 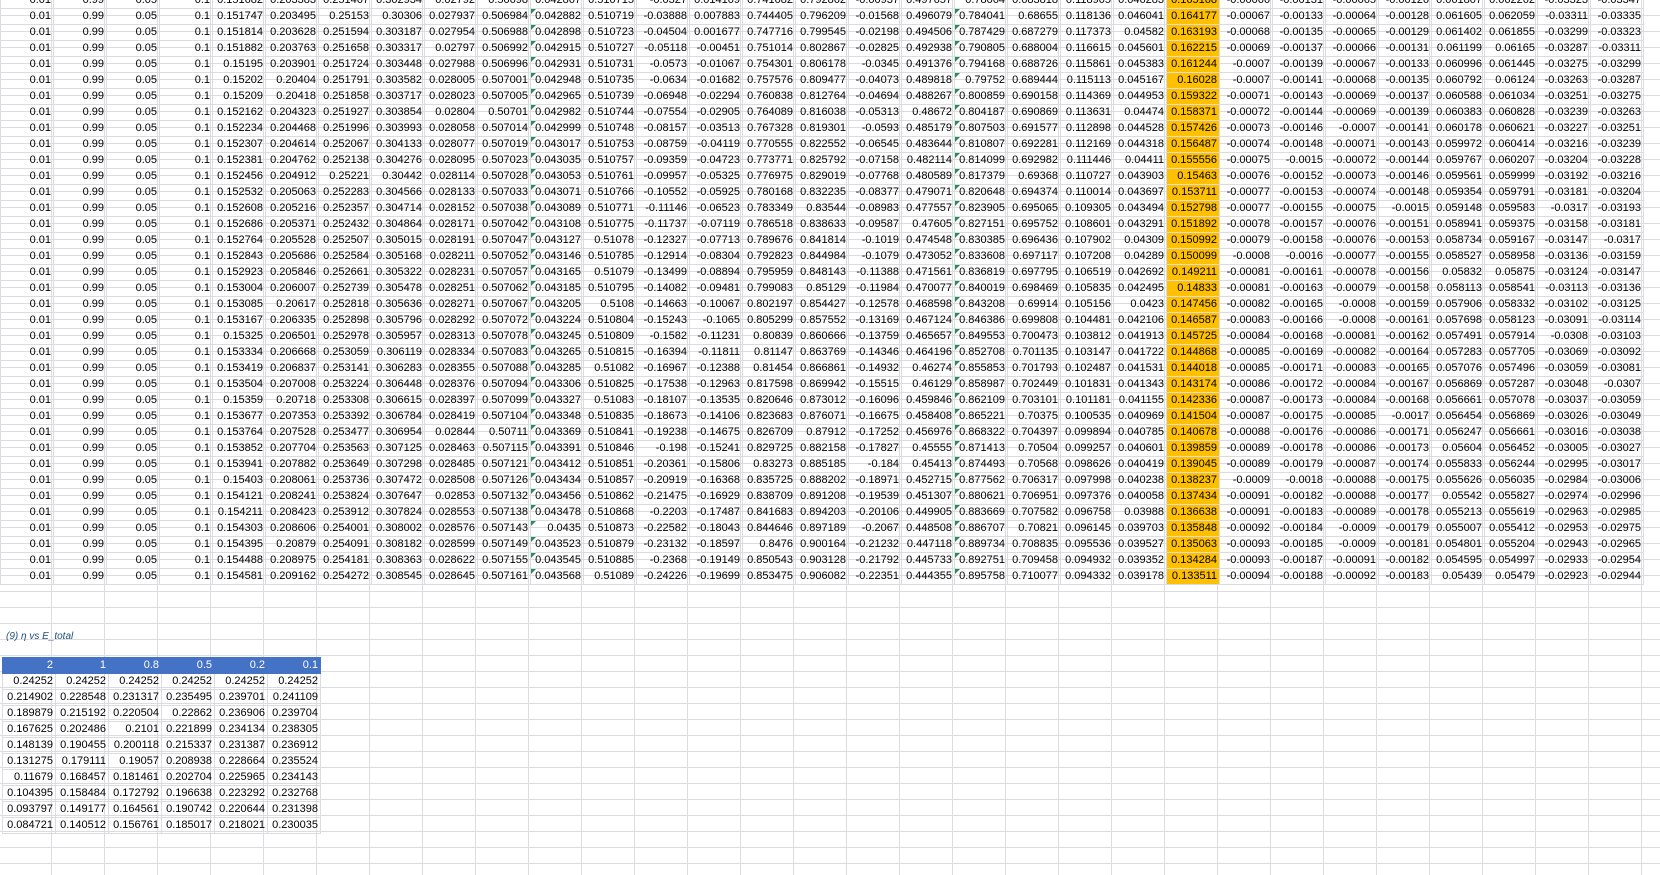 I want to click on table-cell: -0.00076, so click(x=1246, y=176).